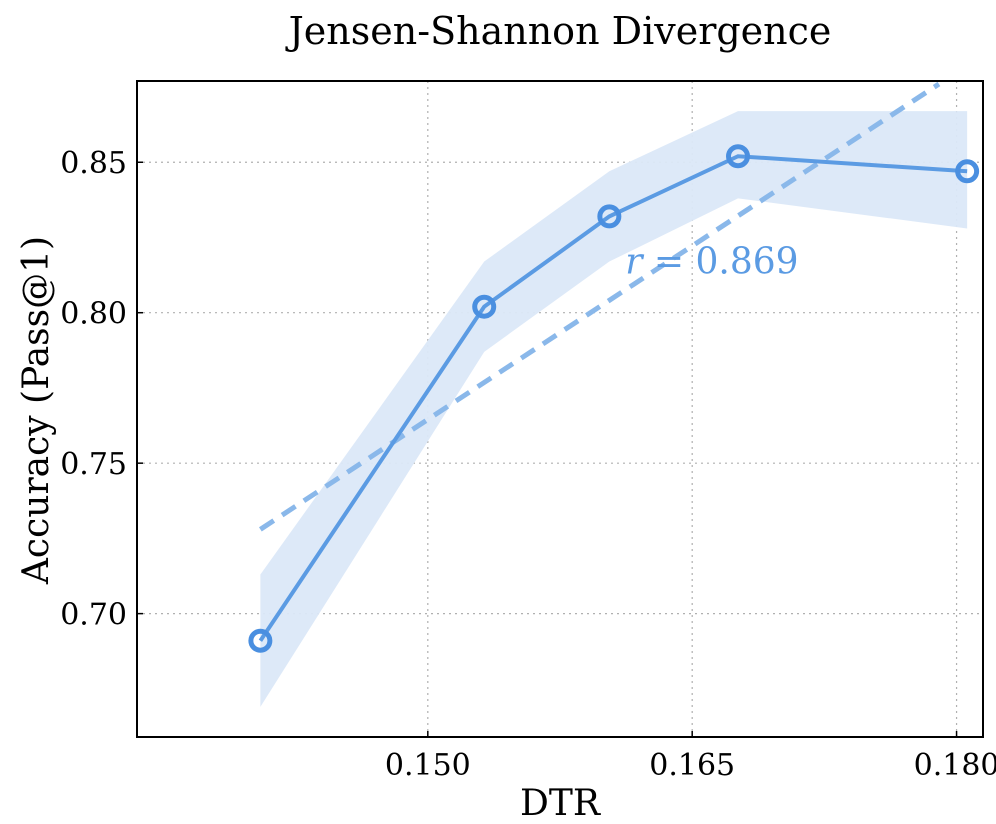 The height and width of the screenshot is (824, 996). Describe the element at coordinates (36, 410) in the screenshot. I see `y-axis-label: Accuracy (Pass@1)` at that location.